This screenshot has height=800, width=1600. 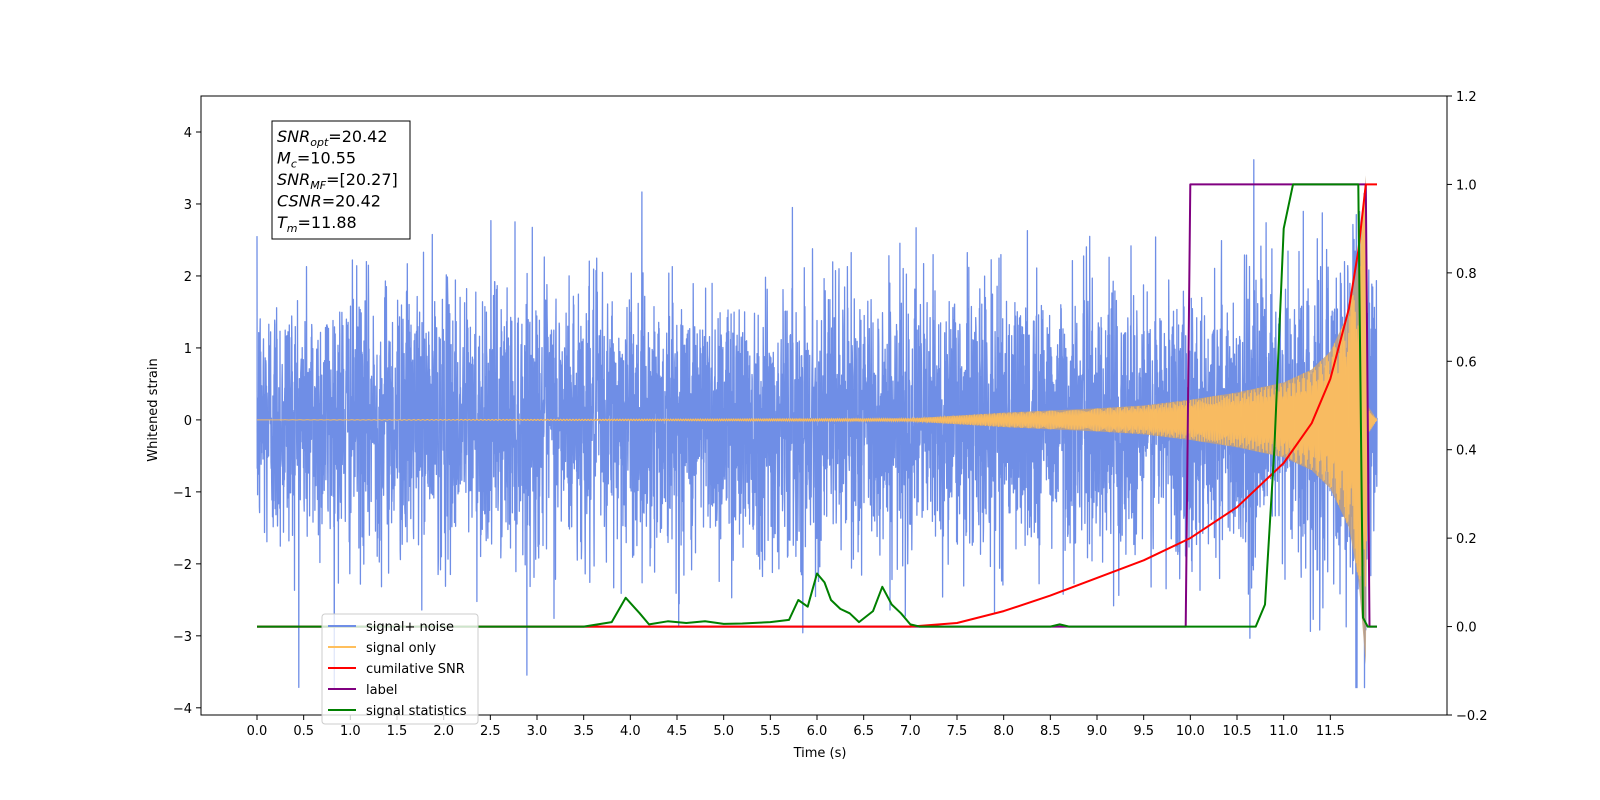 What do you see at coordinates (1237, 731) in the screenshot?
I see `x-tick-label: 10.5` at bounding box center [1237, 731].